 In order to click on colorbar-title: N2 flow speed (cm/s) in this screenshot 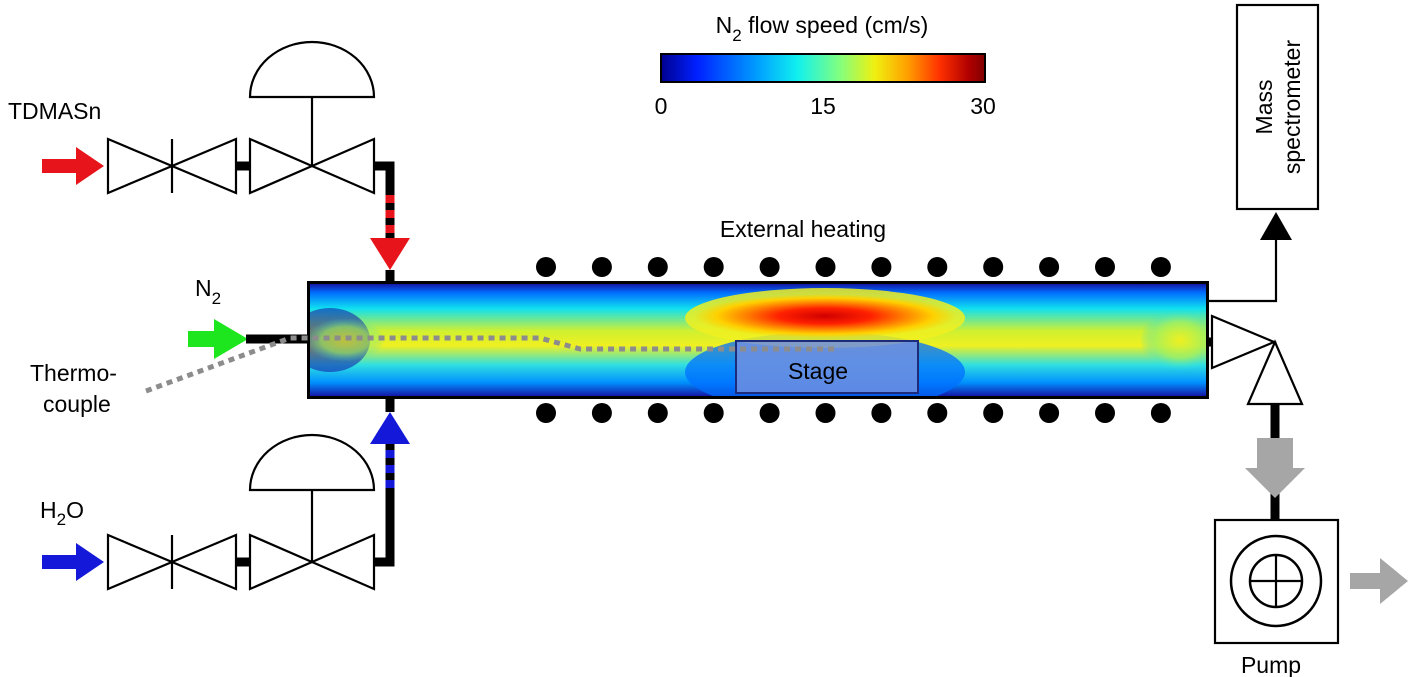, I will do `click(822, 28)`.